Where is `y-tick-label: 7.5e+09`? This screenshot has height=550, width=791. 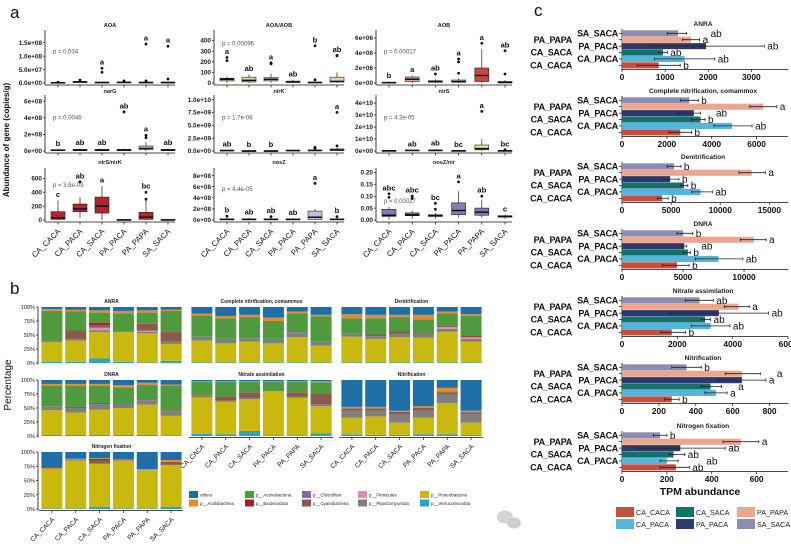 y-tick-label: 7.5e+09 is located at coordinates (200, 113).